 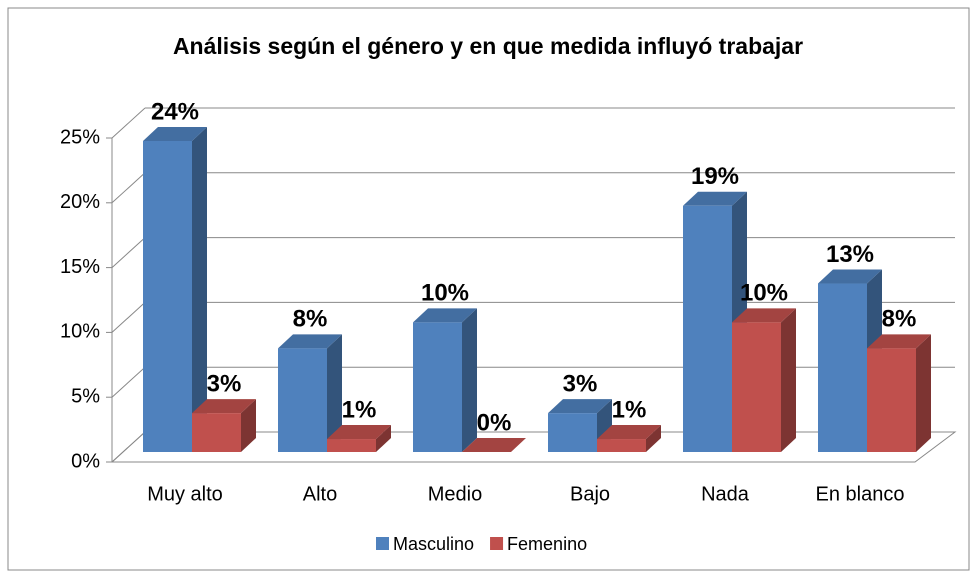 I want to click on value-label: 19%, so click(x=715, y=176).